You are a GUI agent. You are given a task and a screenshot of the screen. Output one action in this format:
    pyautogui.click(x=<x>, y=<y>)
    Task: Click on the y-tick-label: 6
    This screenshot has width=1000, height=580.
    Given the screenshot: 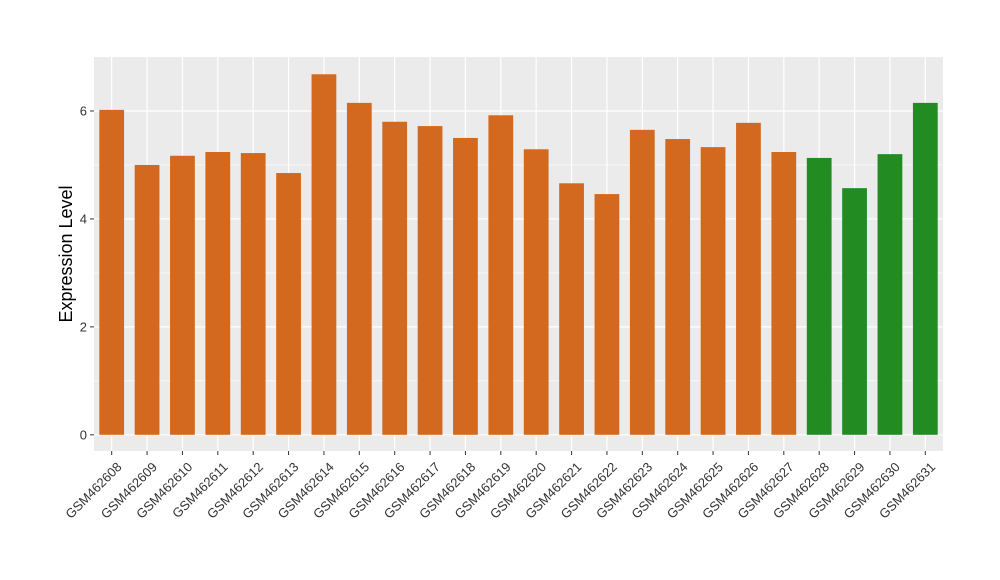 What is the action you would take?
    pyautogui.click(x=83, y=110)
    